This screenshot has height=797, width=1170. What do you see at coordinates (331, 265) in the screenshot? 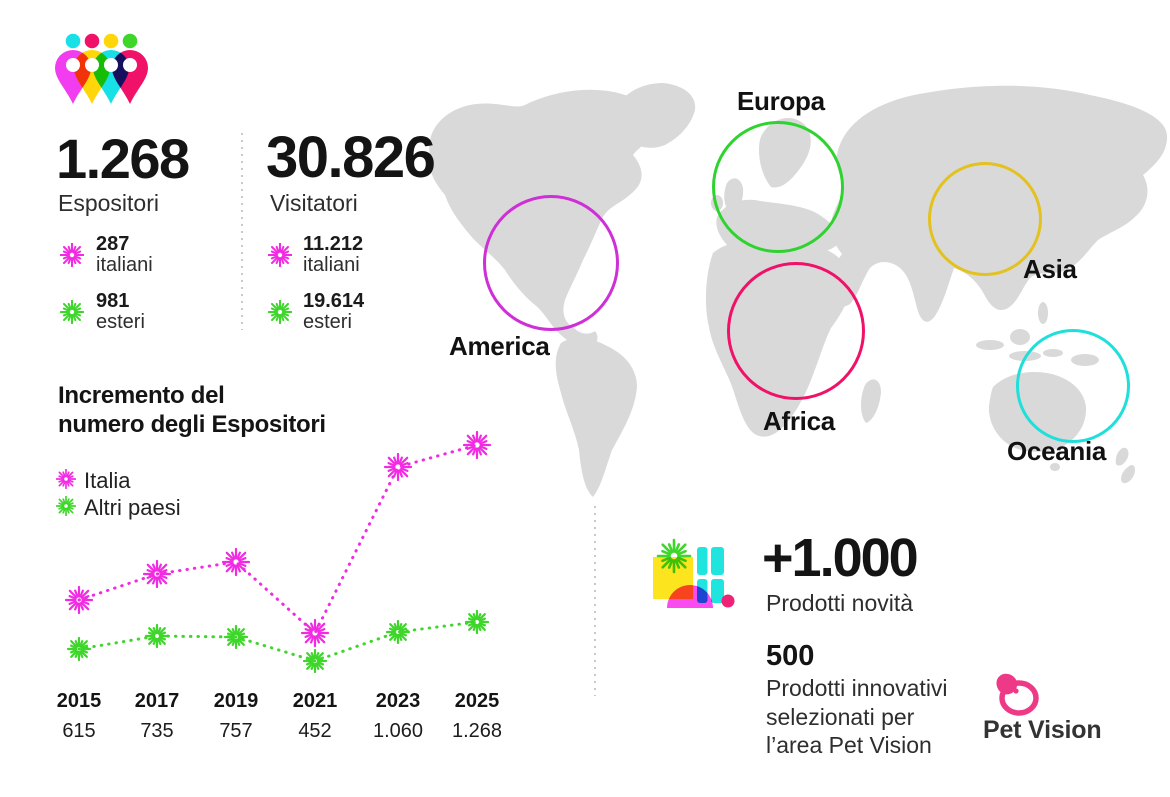
I see `visitatori-italiani-label: italiani` at bounding box center [331, 265].